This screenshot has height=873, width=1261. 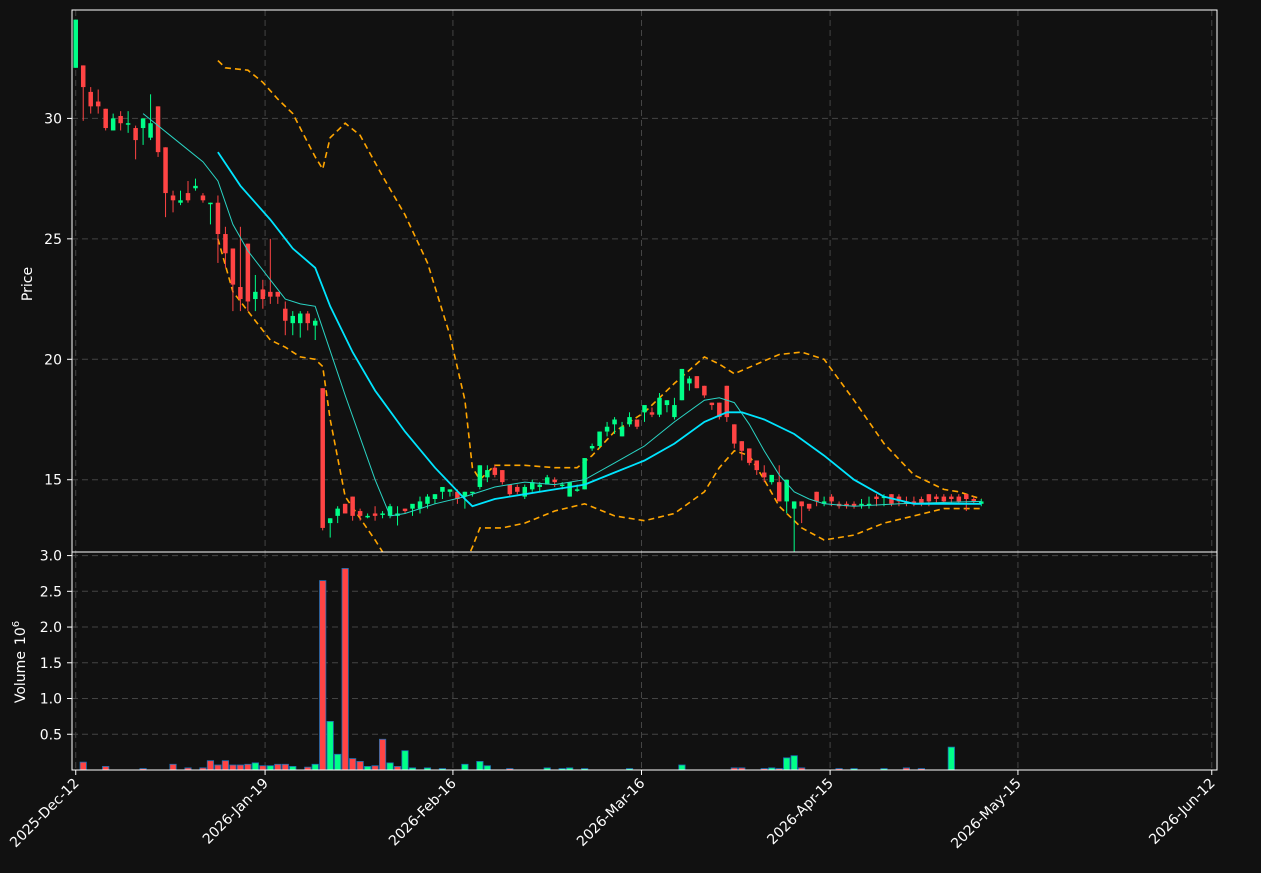 What do you see at coordinates (51, 592) in the screenshot?
I see `volume-tick-label: 2.5` at bounding box center [51, 592].